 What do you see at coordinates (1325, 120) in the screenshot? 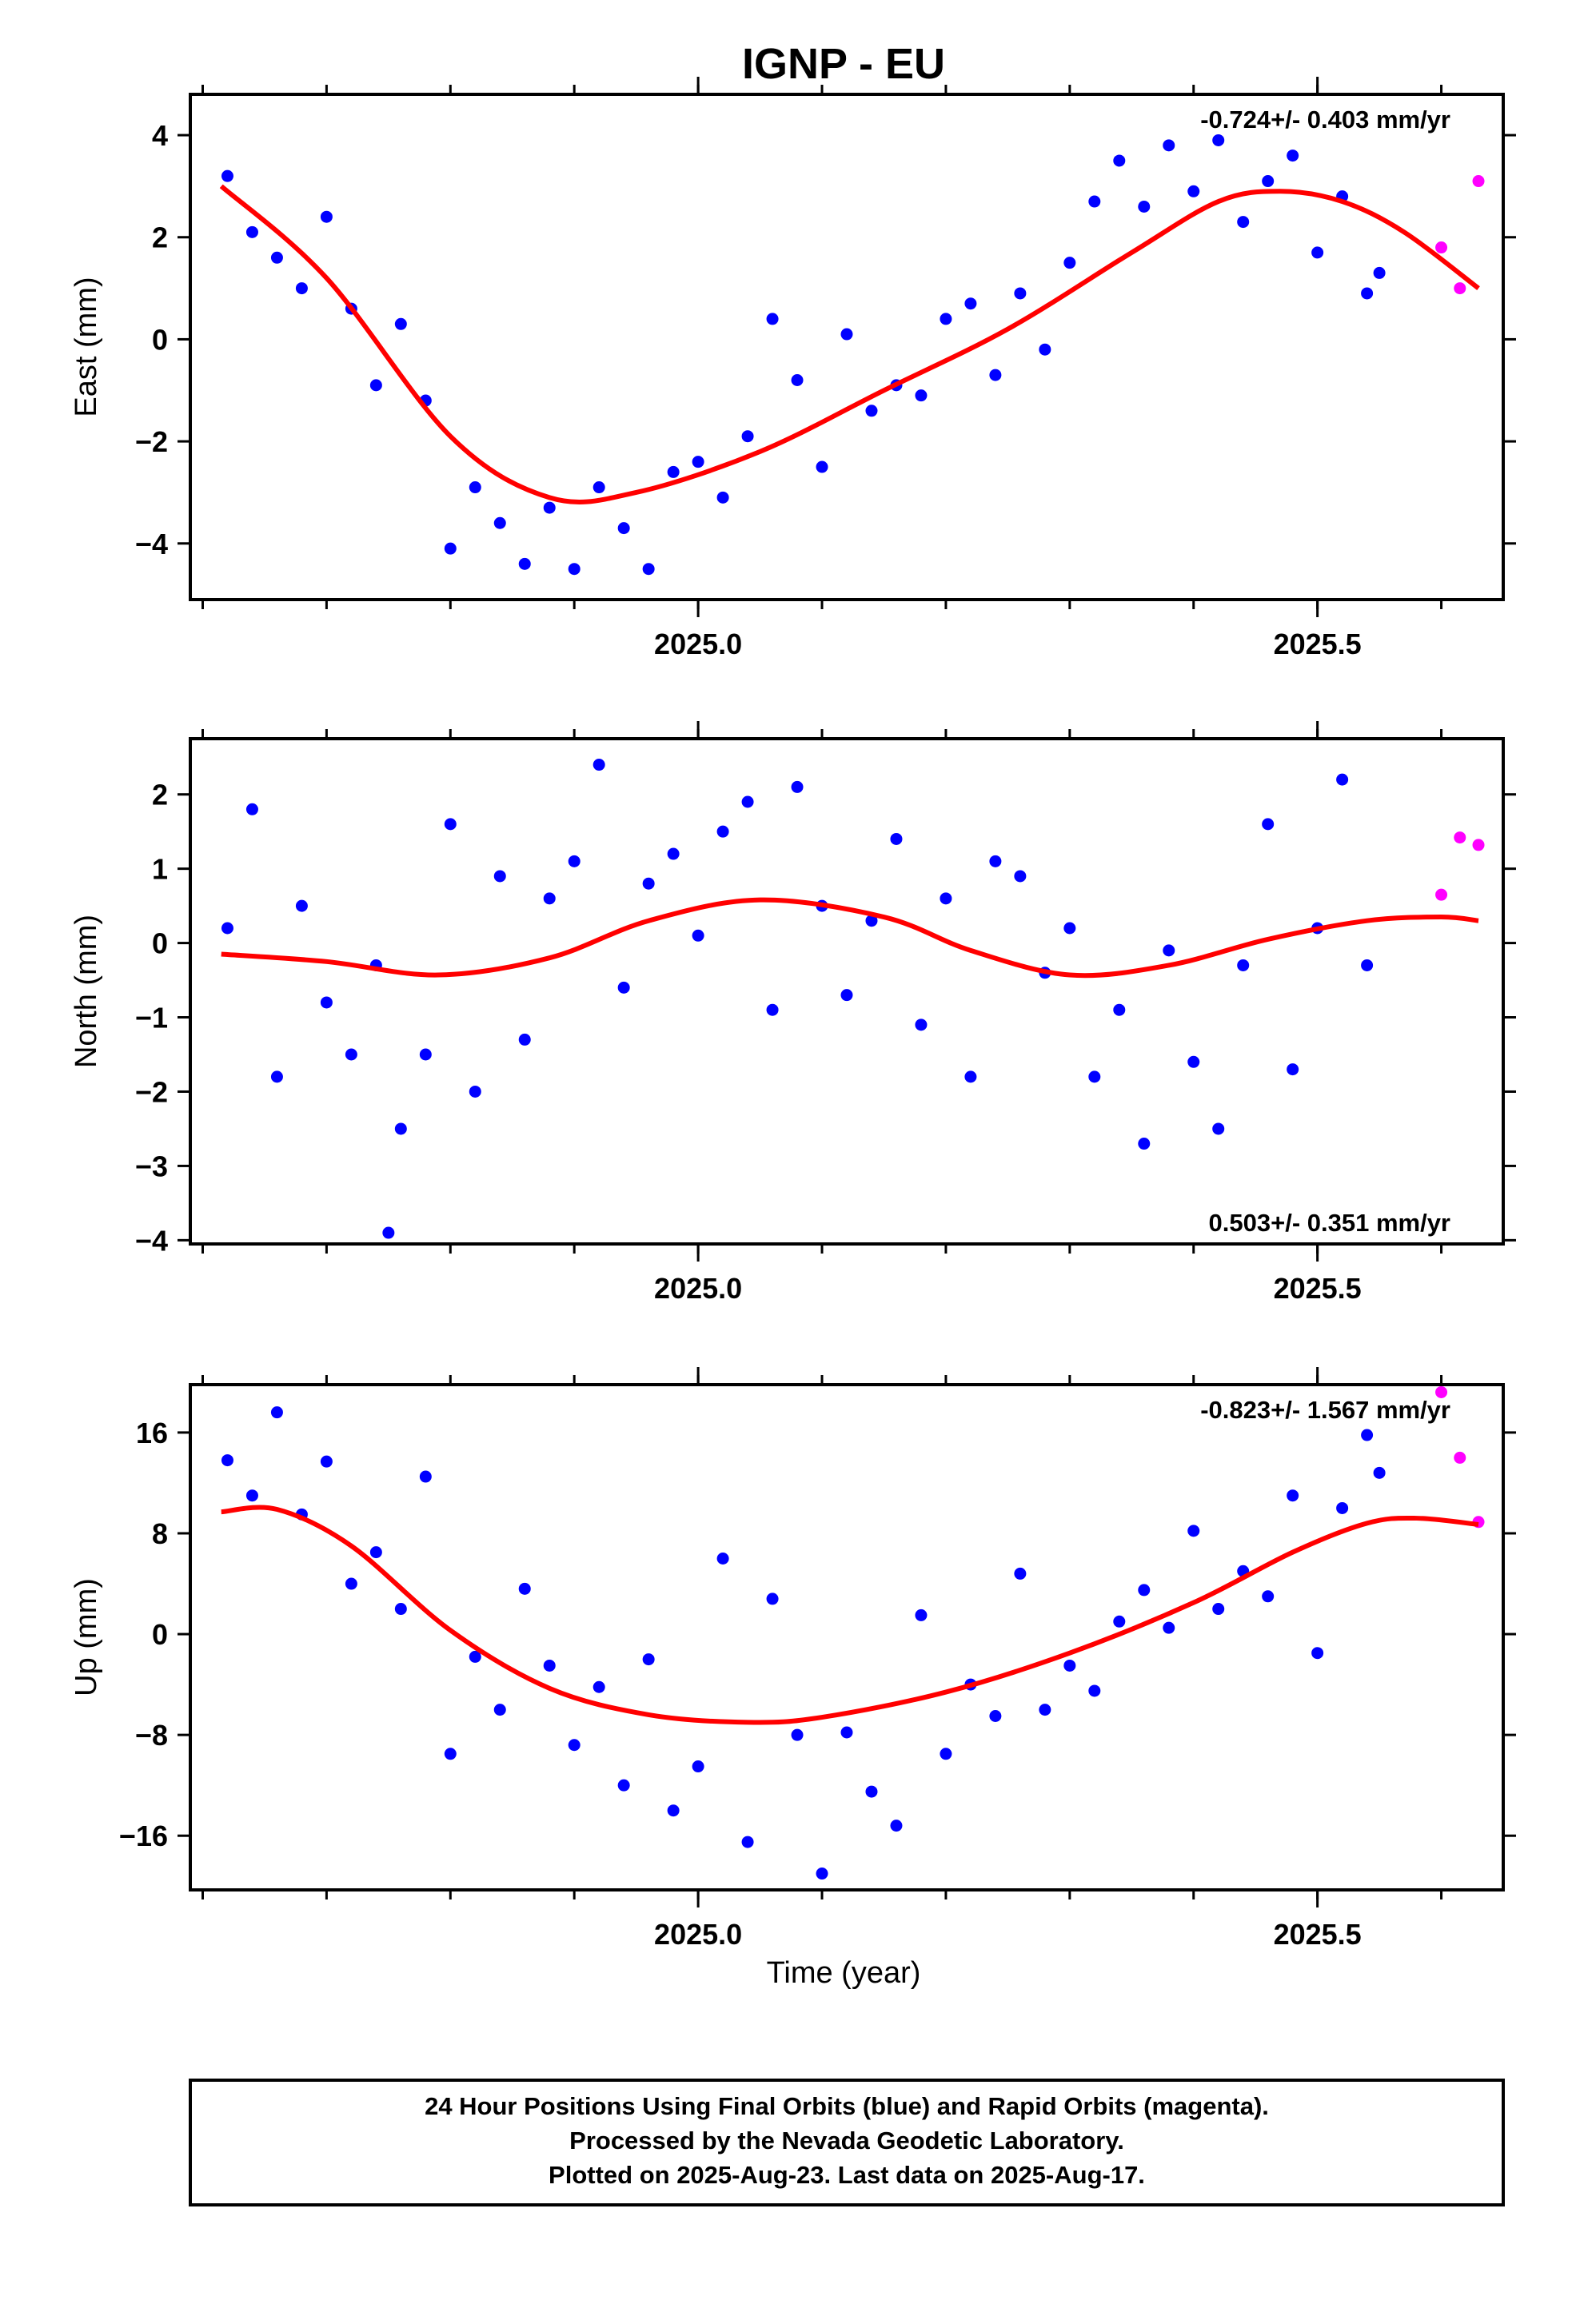
I see `velocity-label: -0.724+/- 0.403 mm/yr` at bounding box center [1325, 120].